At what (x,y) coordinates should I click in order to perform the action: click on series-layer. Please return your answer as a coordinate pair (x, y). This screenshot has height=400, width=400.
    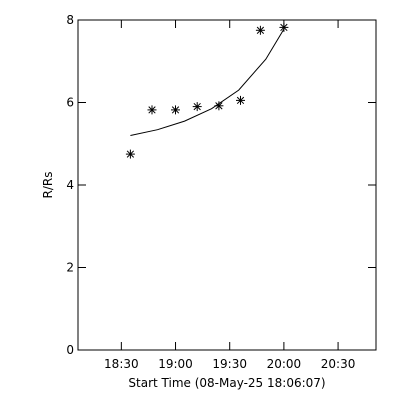
    Looking at the image, I should click on (207, 90).